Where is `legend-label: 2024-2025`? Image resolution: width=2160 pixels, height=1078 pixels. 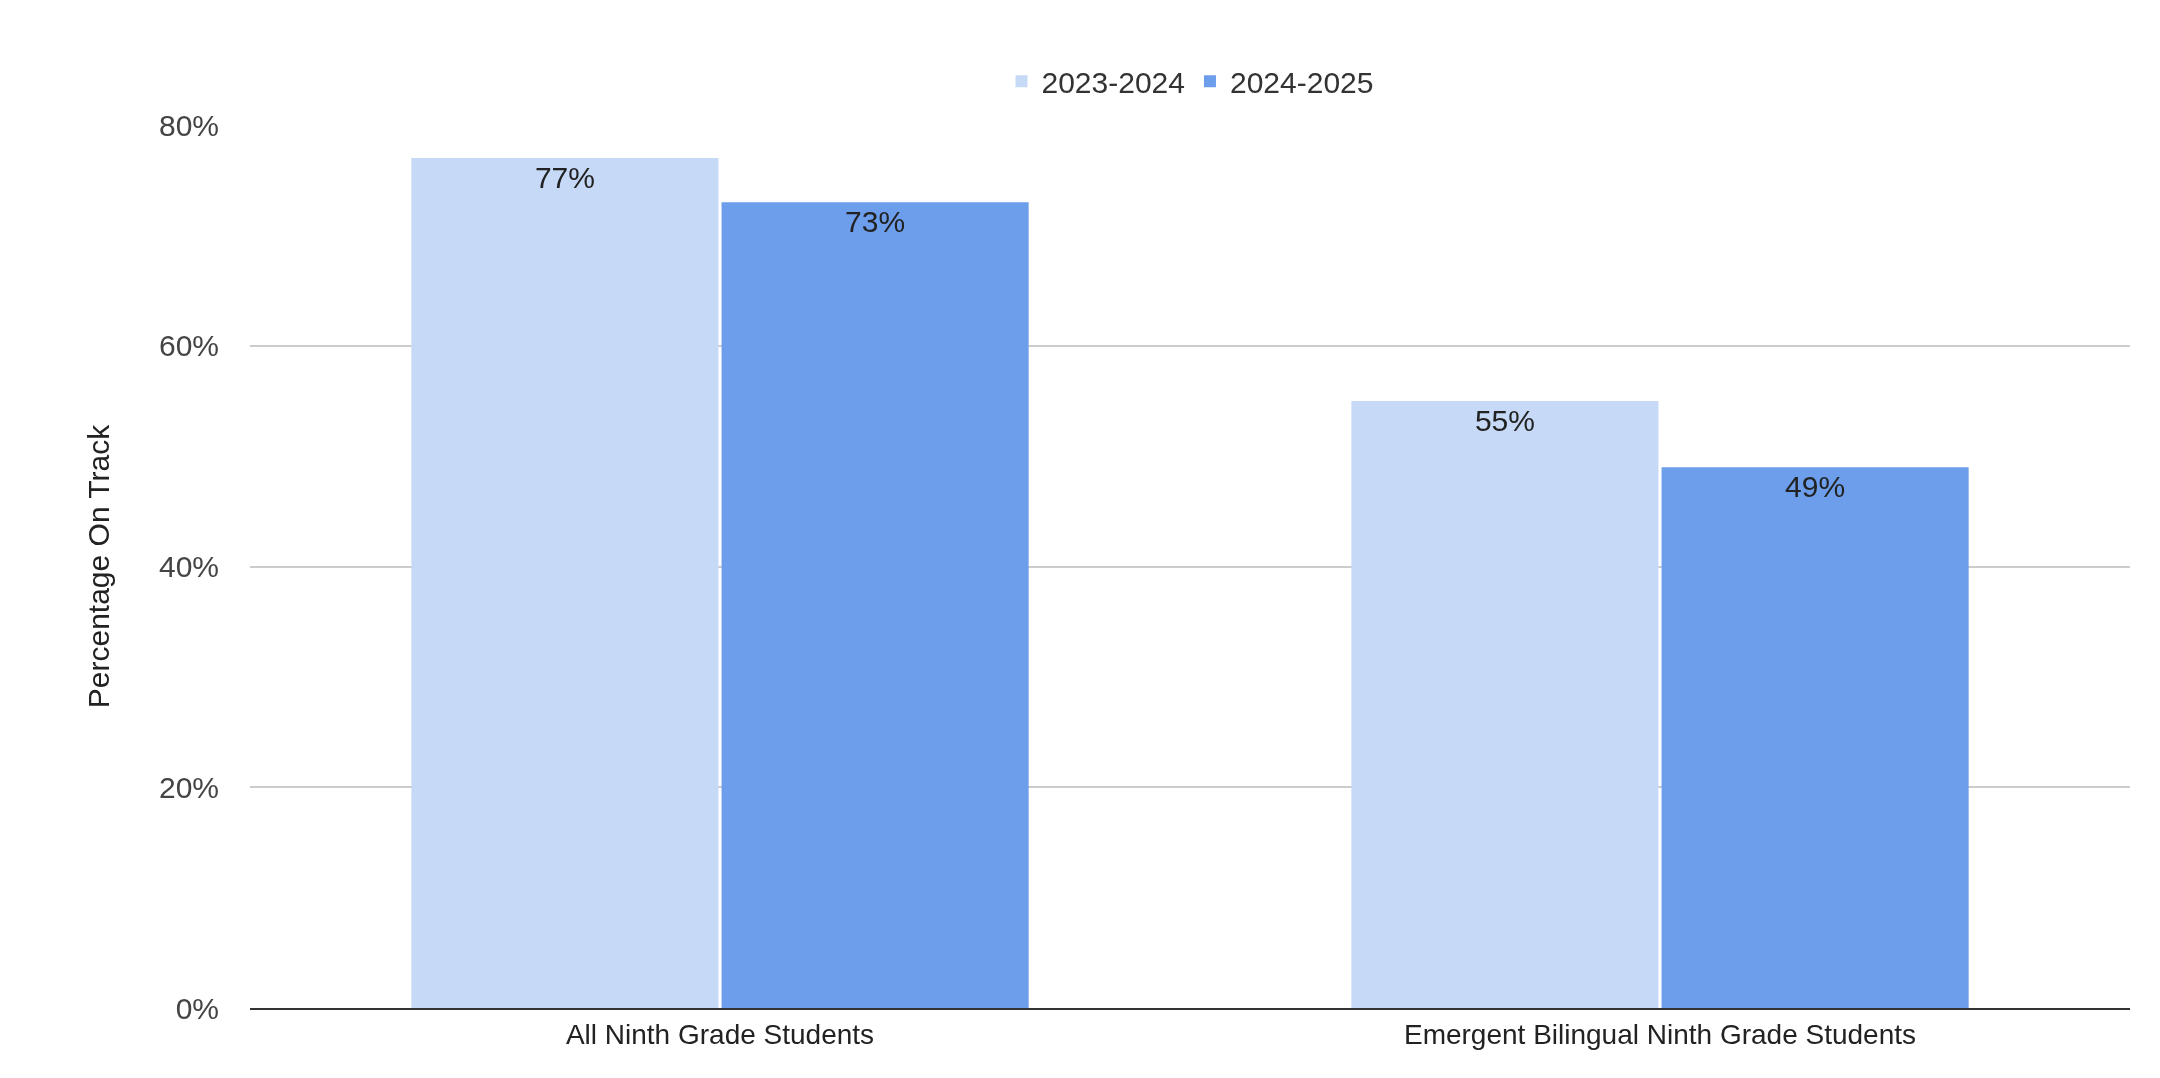 legend-label: 2024-2025 is located at coordinates (1301, 83).